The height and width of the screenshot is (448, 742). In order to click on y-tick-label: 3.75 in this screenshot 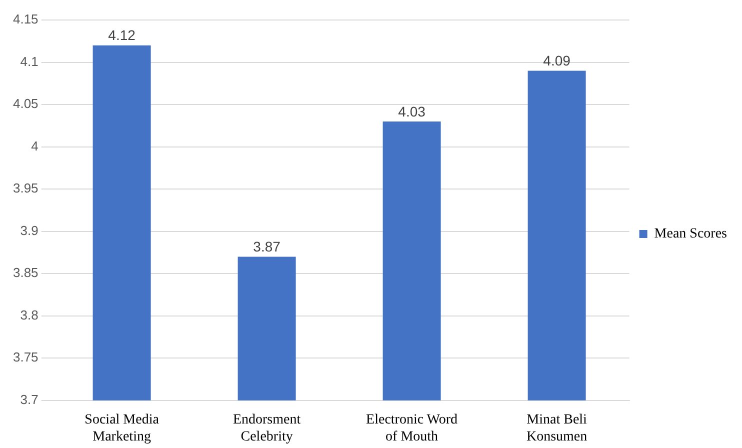, I will do `click(25, 357)`.